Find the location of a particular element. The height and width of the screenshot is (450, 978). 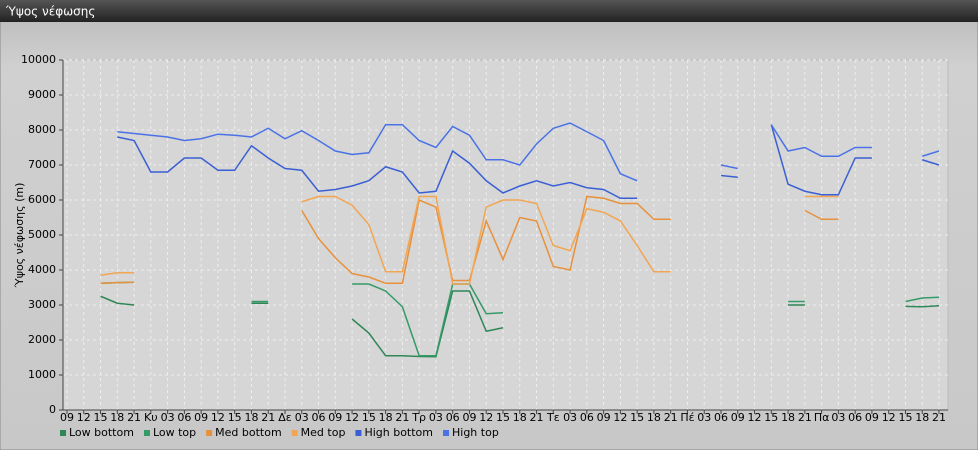

legend-label: High top is located at coordinates (475, 432).